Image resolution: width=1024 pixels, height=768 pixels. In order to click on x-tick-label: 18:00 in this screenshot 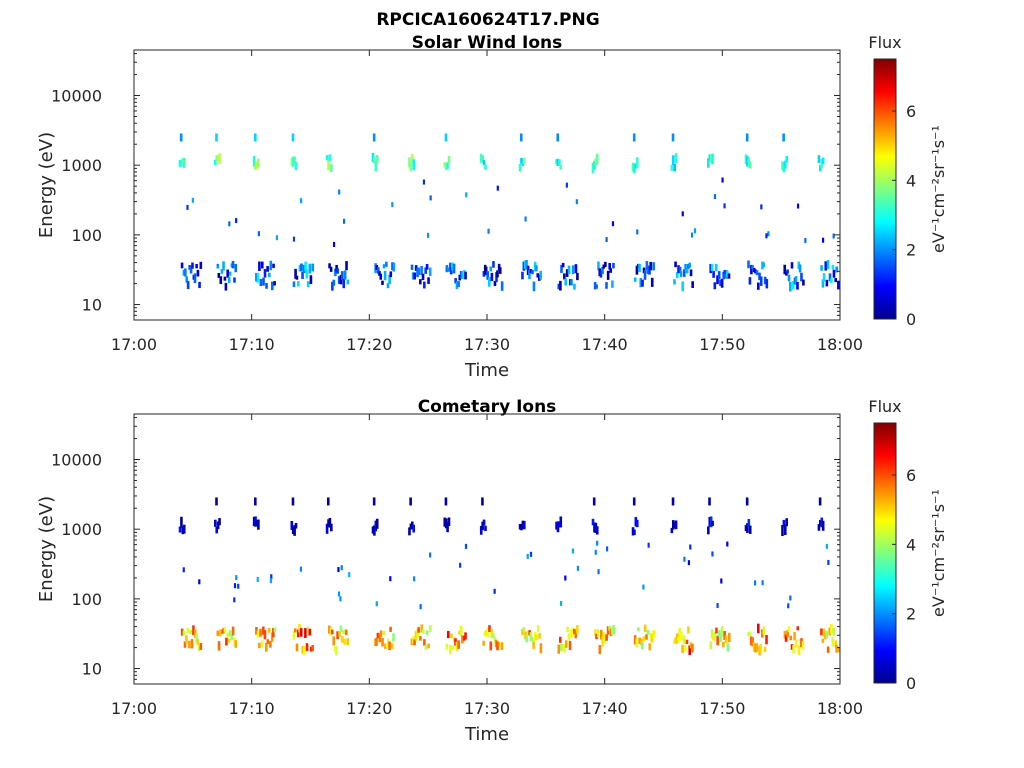, I will do `click(840, 344)`.